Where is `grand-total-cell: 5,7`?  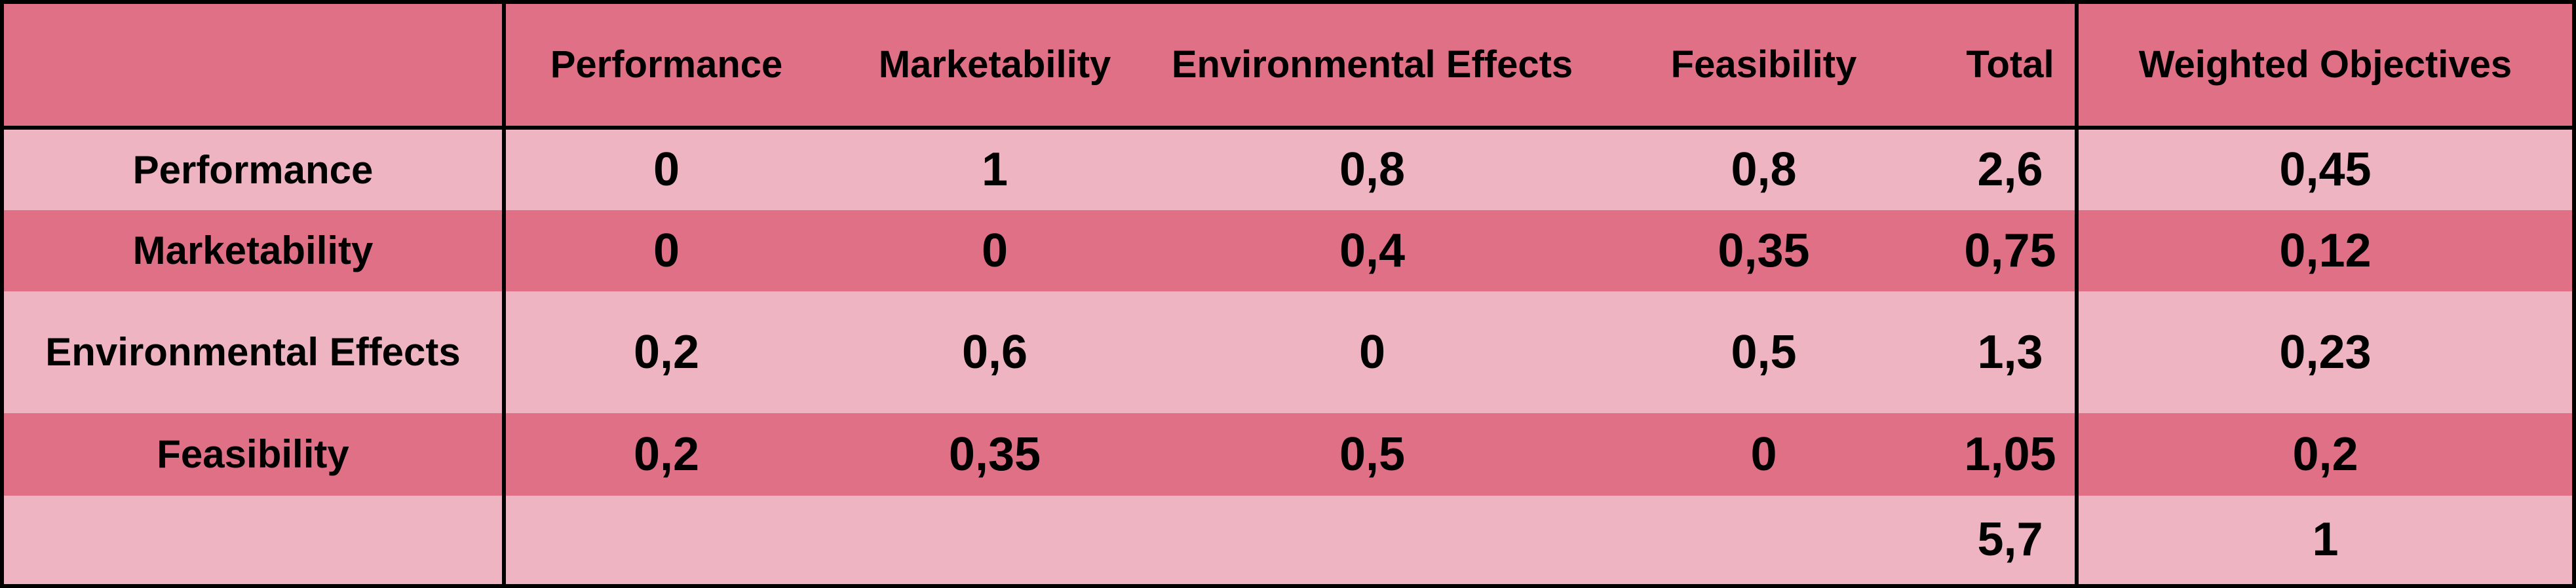 grand-total-cell: 5,7 is located at coordinates (2011, 540).